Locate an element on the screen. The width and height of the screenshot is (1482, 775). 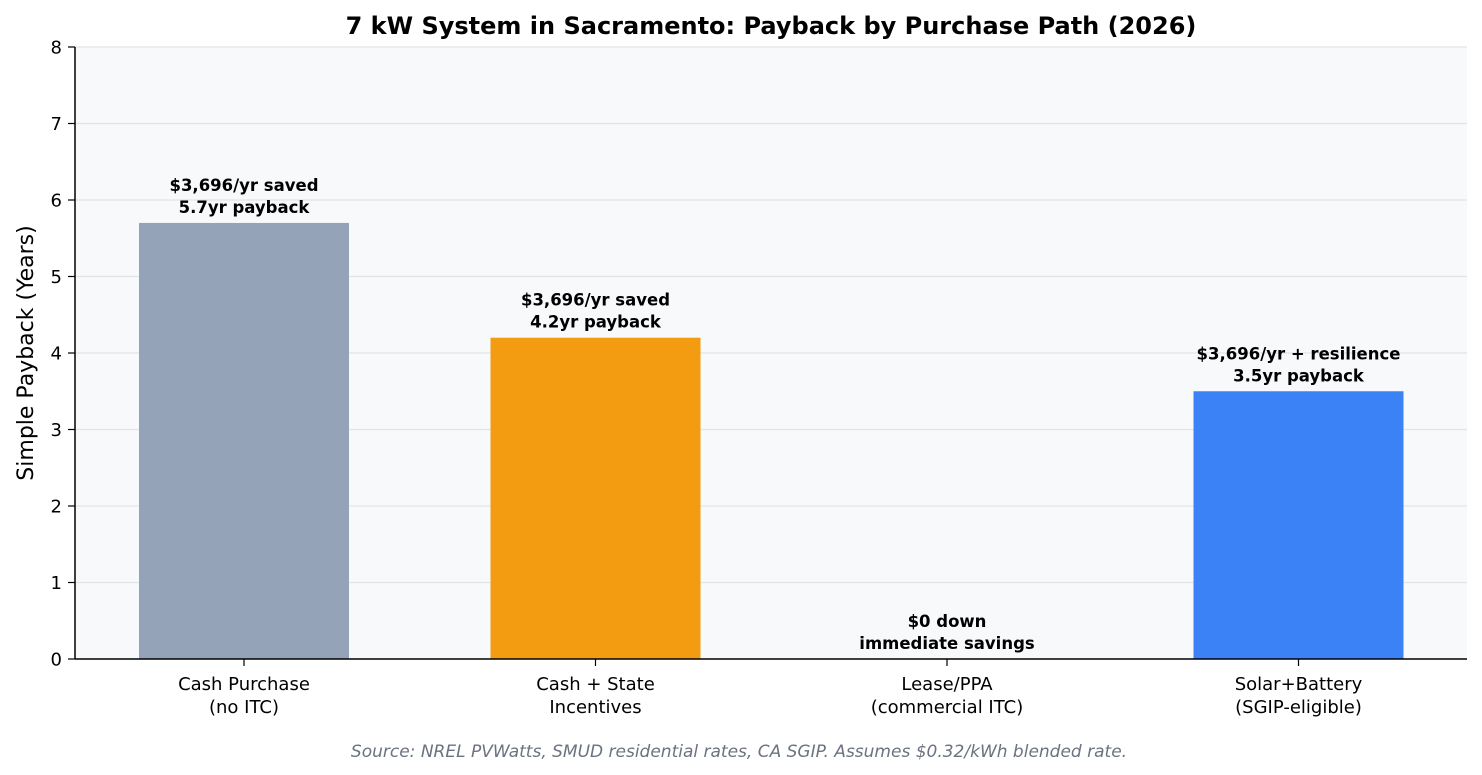
y-tick-label: 4 is located at coordinates (56, 354).